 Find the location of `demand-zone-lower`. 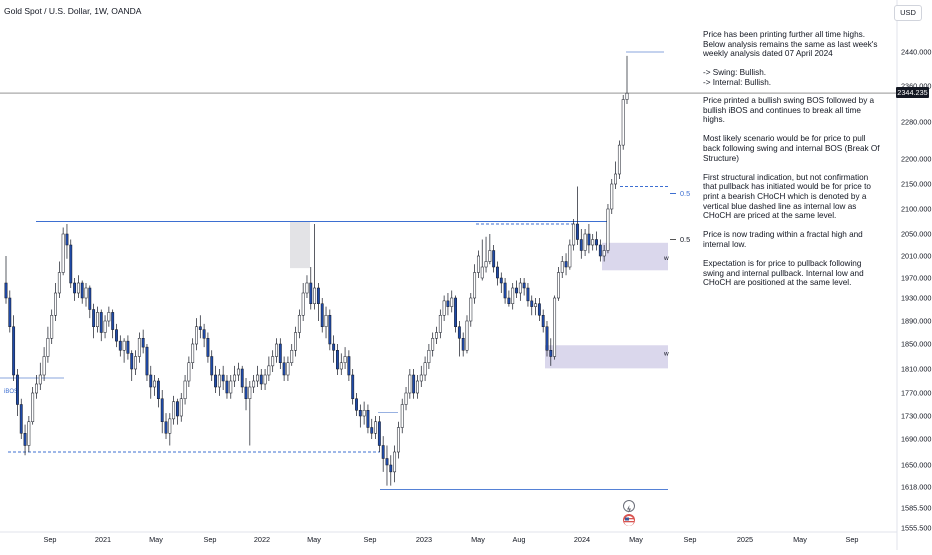

demand-zone-lower is located at coordinates (606, 357).